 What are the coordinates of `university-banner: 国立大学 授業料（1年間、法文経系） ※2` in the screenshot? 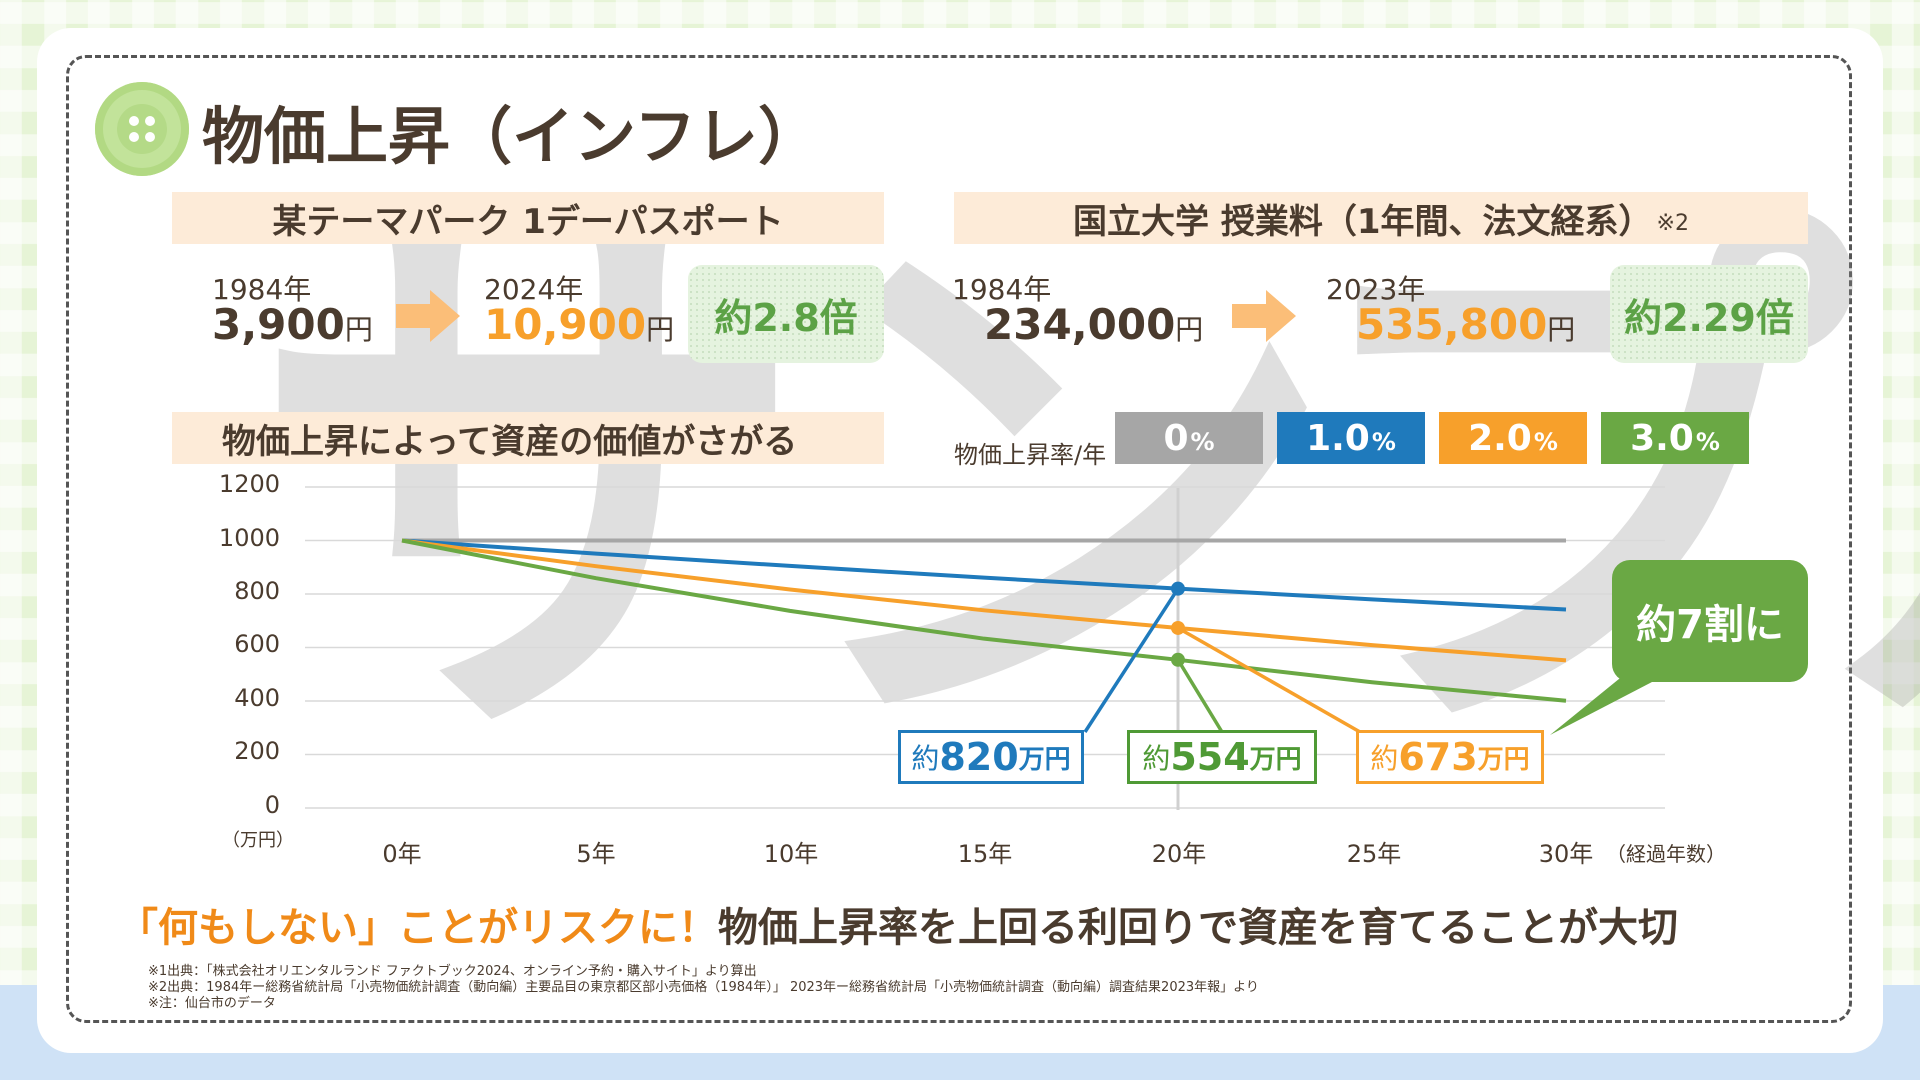 It's located at (1381, 218).